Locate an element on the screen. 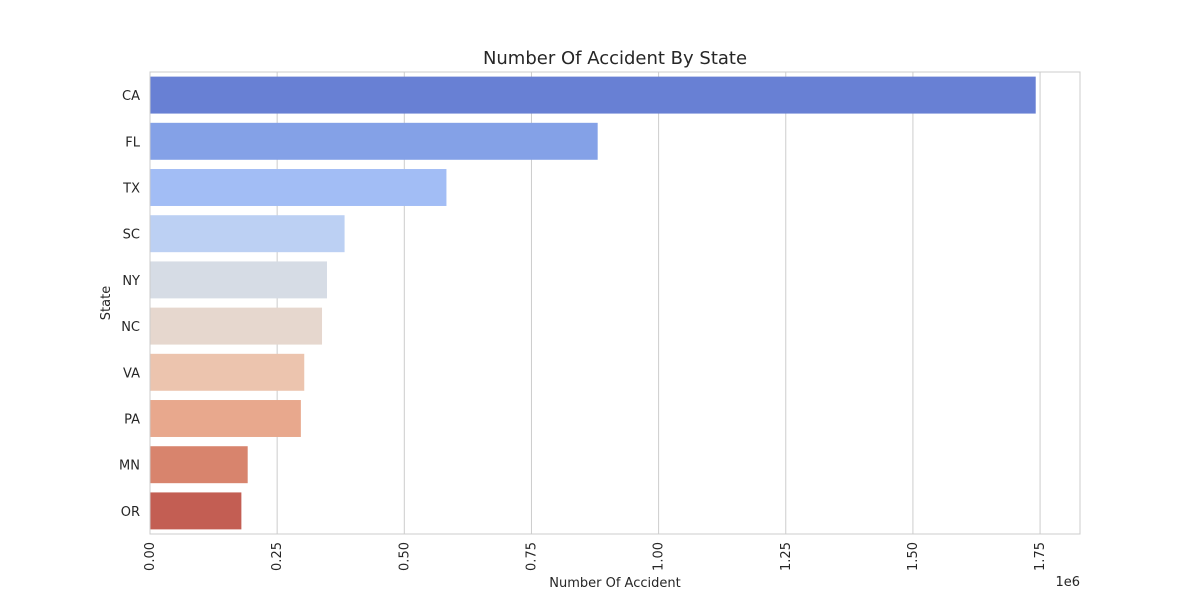 This screenshot has height=600, width=1200. bar-nc is located at coordinates (236, 326).